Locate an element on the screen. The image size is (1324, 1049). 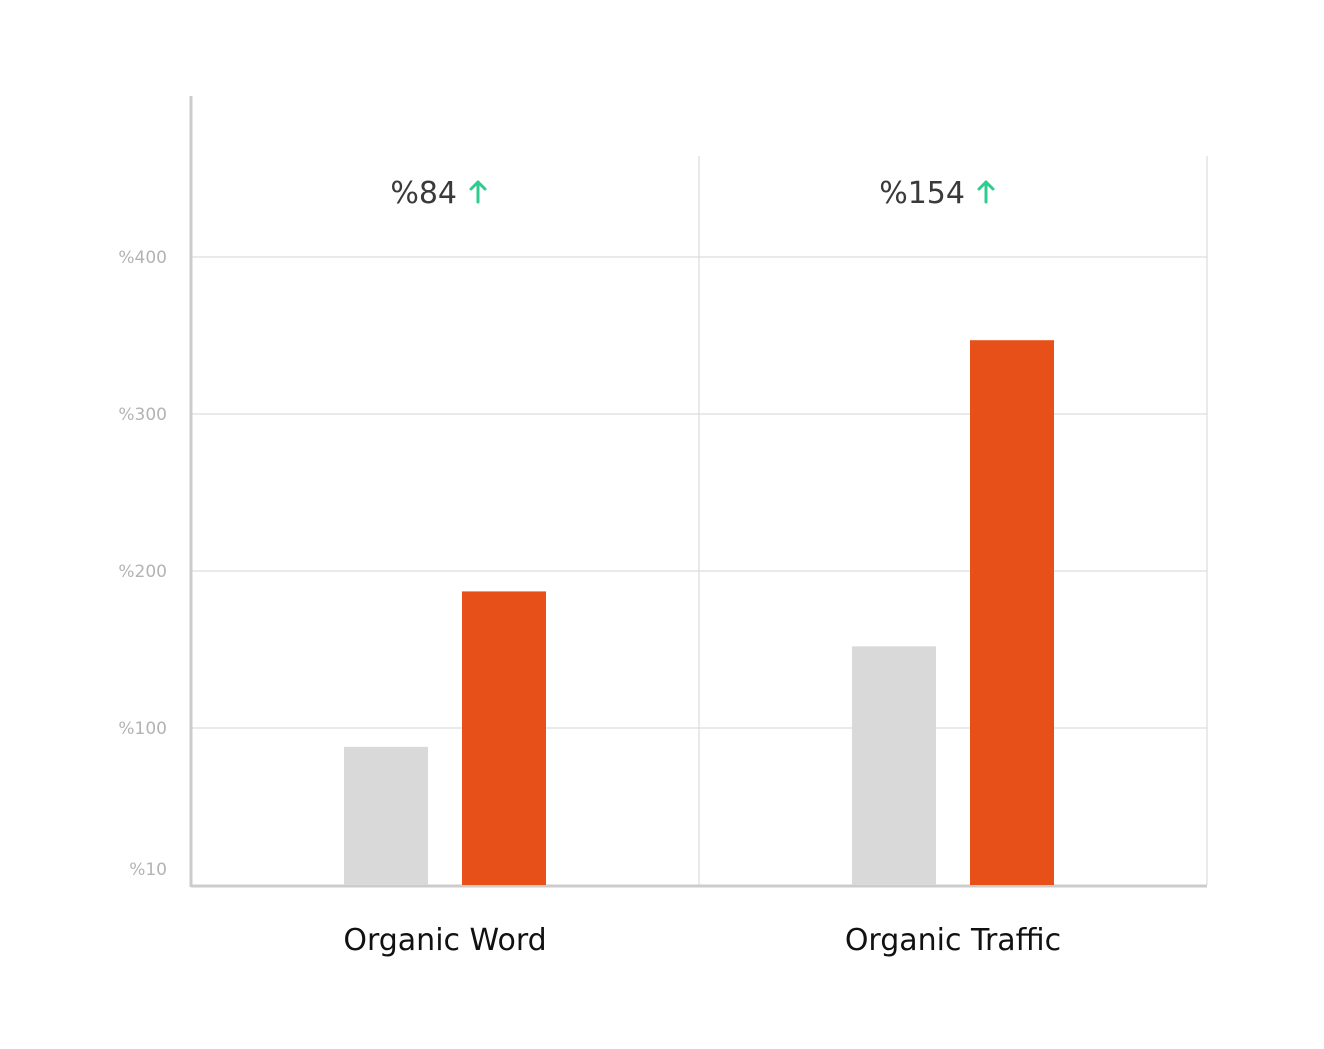
growth-label: %84 is located at coordinates (423, 193).